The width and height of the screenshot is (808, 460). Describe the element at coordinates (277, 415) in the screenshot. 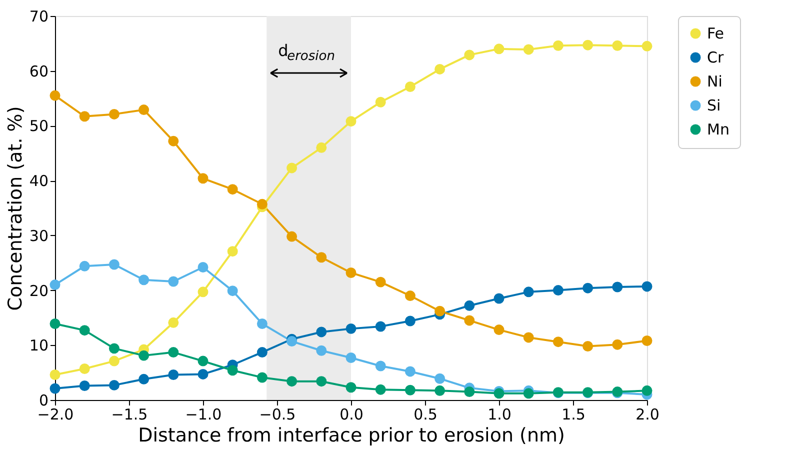

I see `x-tick-label: −0.5` at that location.